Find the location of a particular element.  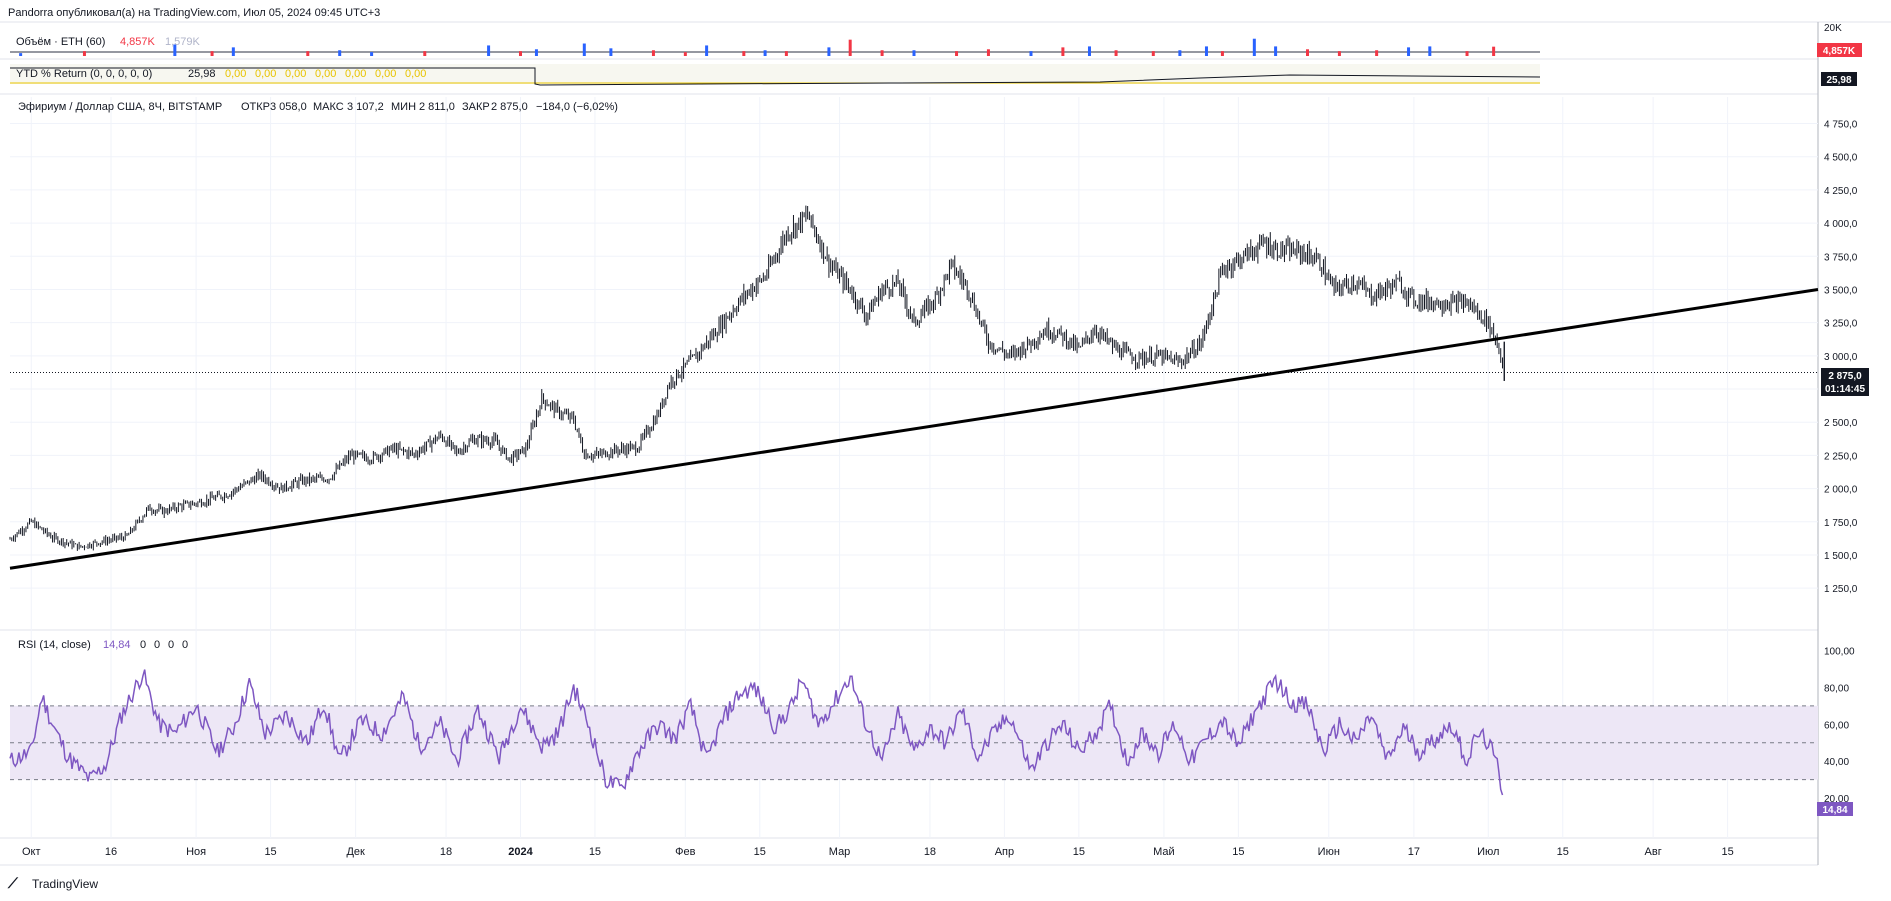

price-countdown: 01:14:45 is located at coordinates (1845, 389).